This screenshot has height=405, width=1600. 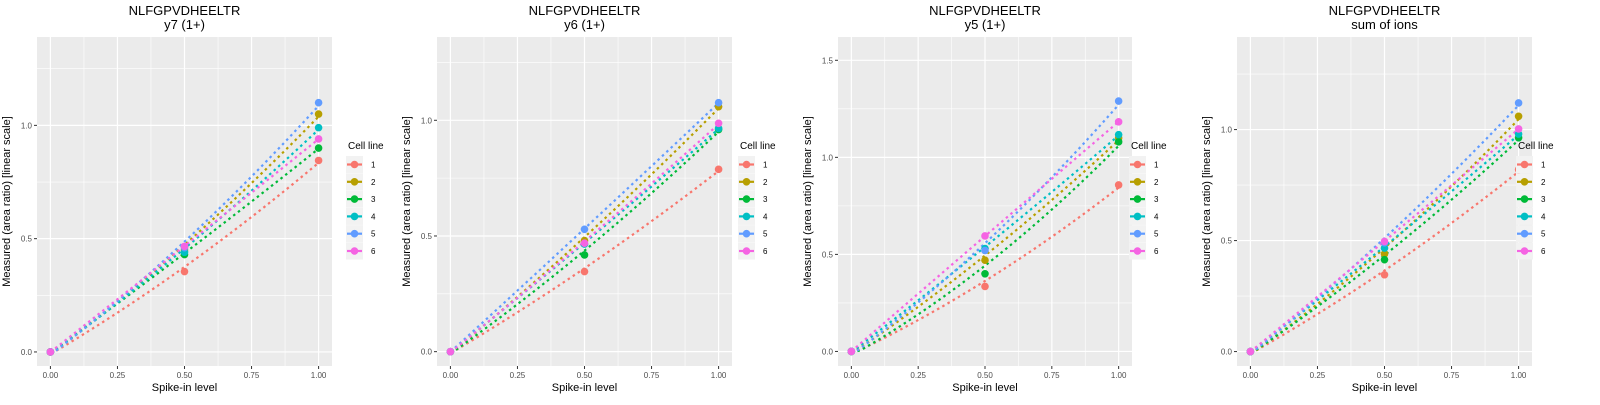 I want to click on legend-entry-1: 1, so click(x=361, y=164).